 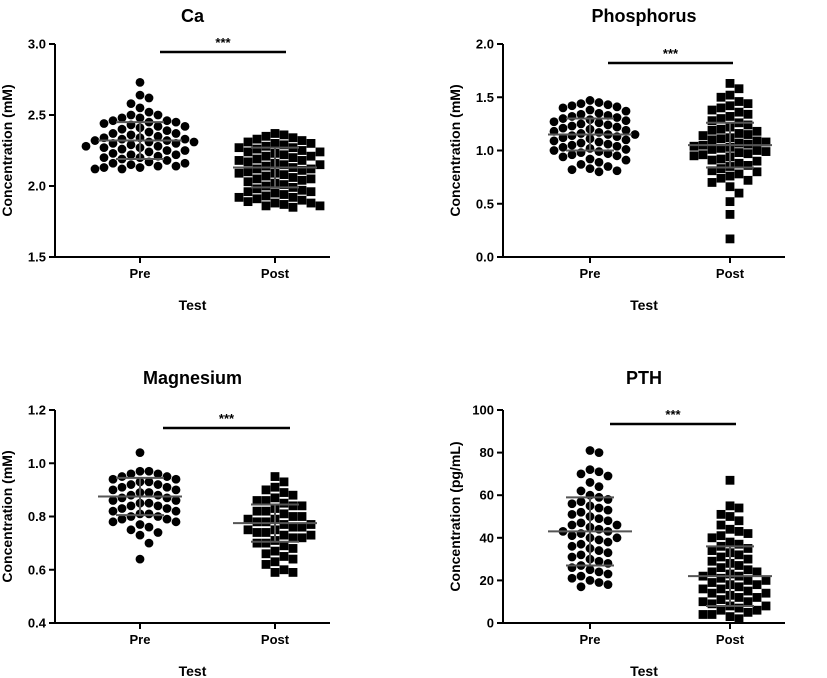 What do you see at coordinates (140, 273) in the screenshot?
I see `x-tick-label: Pre` at bounding box center [140, 273].